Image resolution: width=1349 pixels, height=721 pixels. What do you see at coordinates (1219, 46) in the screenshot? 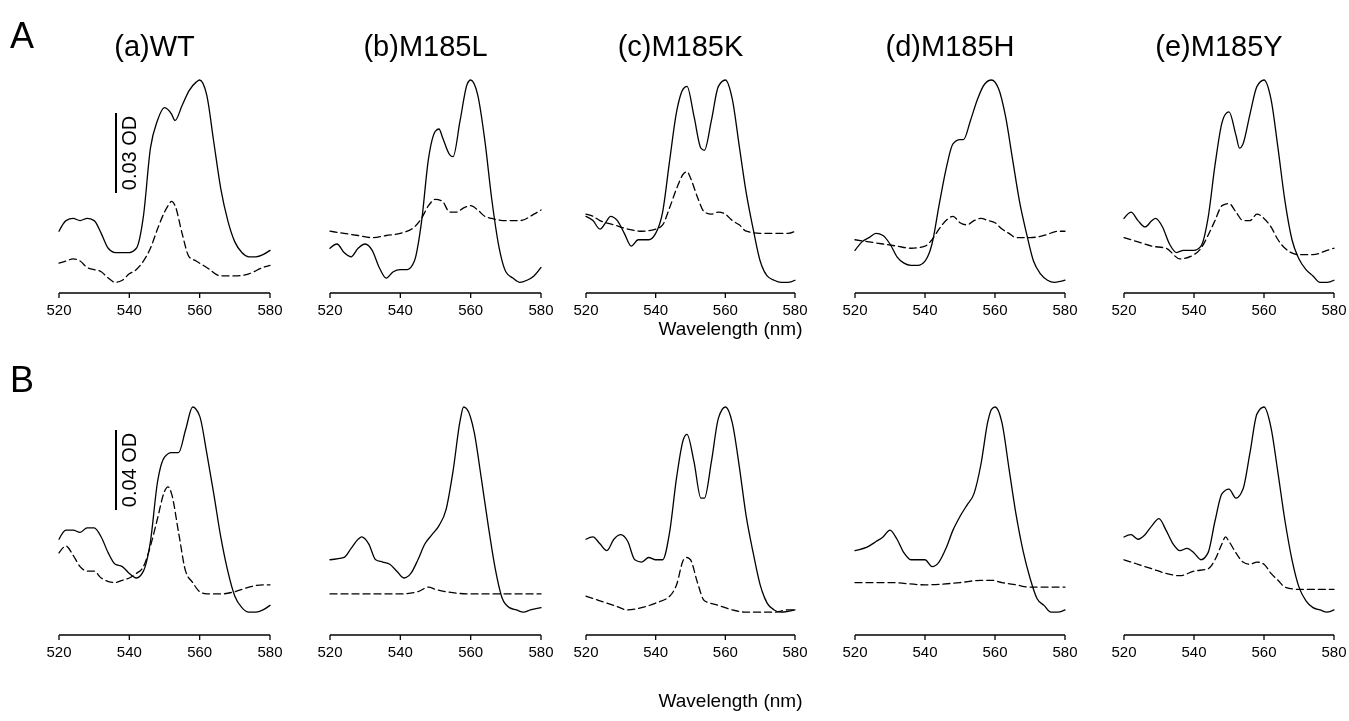
I see `chart-title: (e)M185Y` at bounding box center [1219, 46].